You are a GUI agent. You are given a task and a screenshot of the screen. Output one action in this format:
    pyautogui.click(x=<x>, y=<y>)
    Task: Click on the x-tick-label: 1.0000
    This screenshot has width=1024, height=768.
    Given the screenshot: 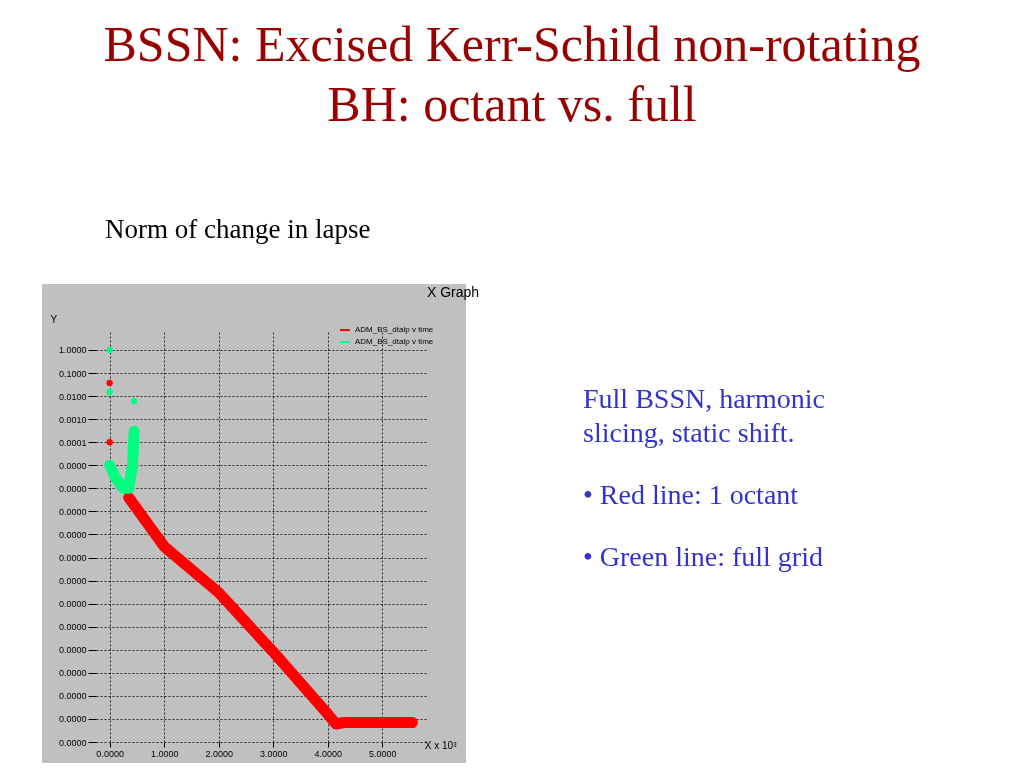 What is the action you would take?
    pyautogui.click(x=164, y=753)
    